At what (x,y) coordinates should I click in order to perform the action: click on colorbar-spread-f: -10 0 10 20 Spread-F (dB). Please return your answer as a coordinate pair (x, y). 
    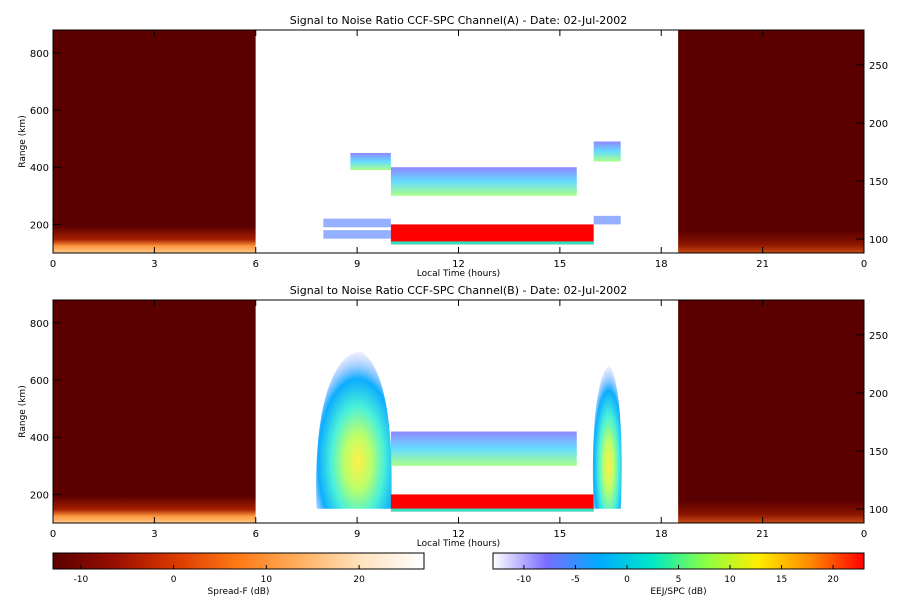
    Looking at the image, I should click on (238, 574).